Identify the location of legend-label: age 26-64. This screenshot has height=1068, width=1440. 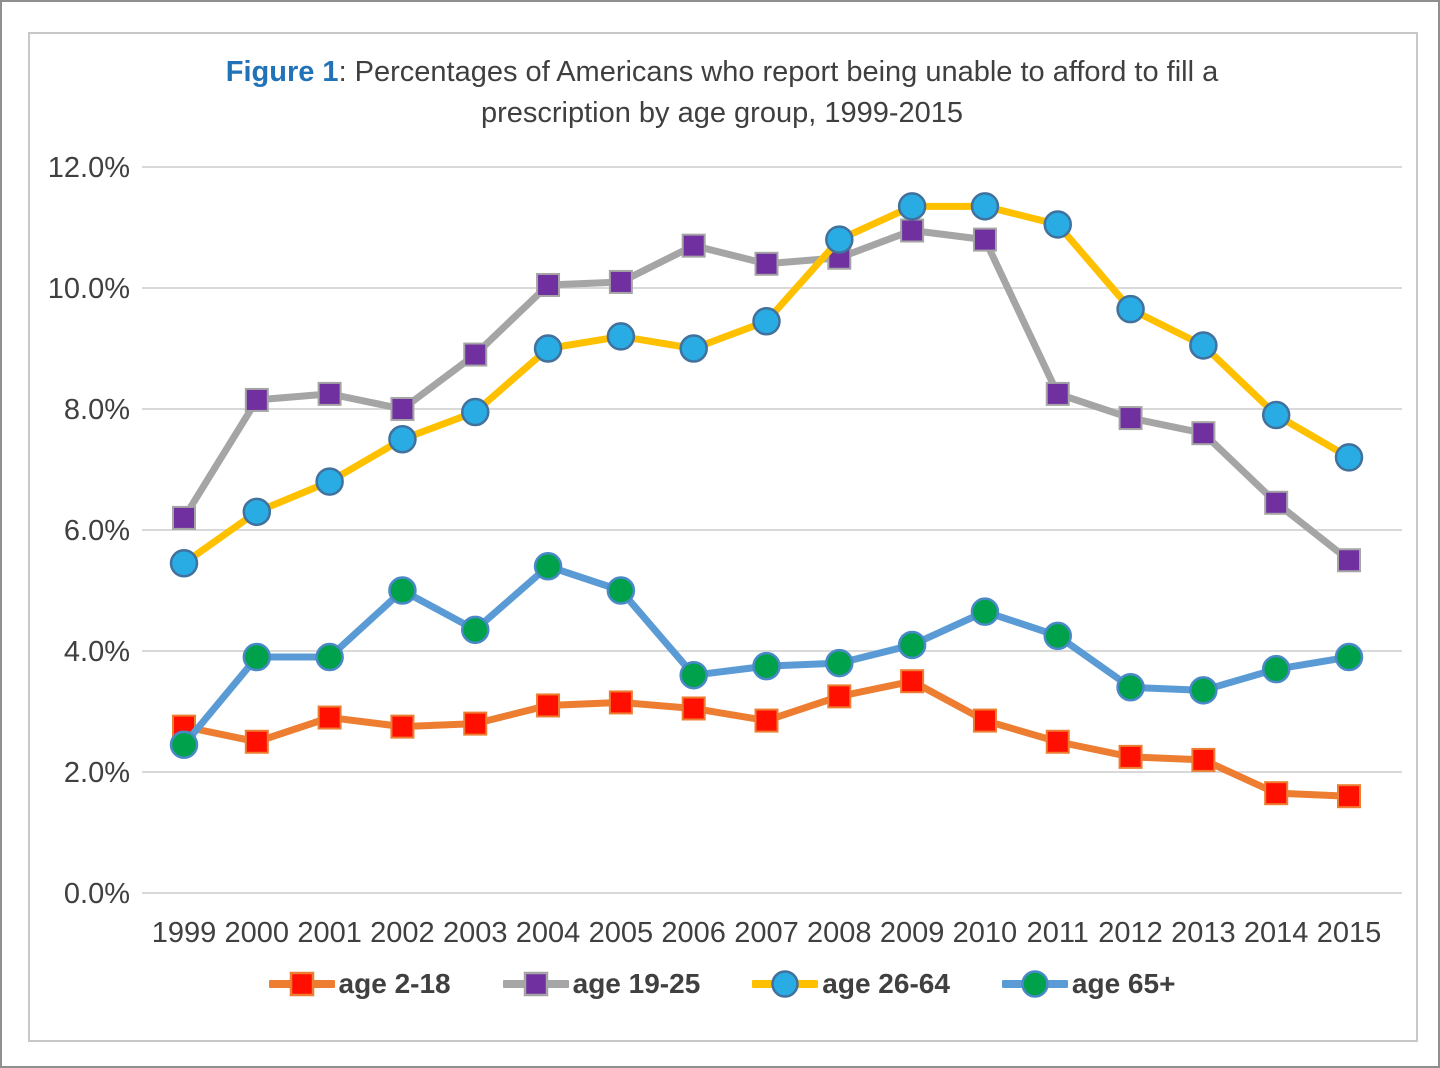
(886, 983).